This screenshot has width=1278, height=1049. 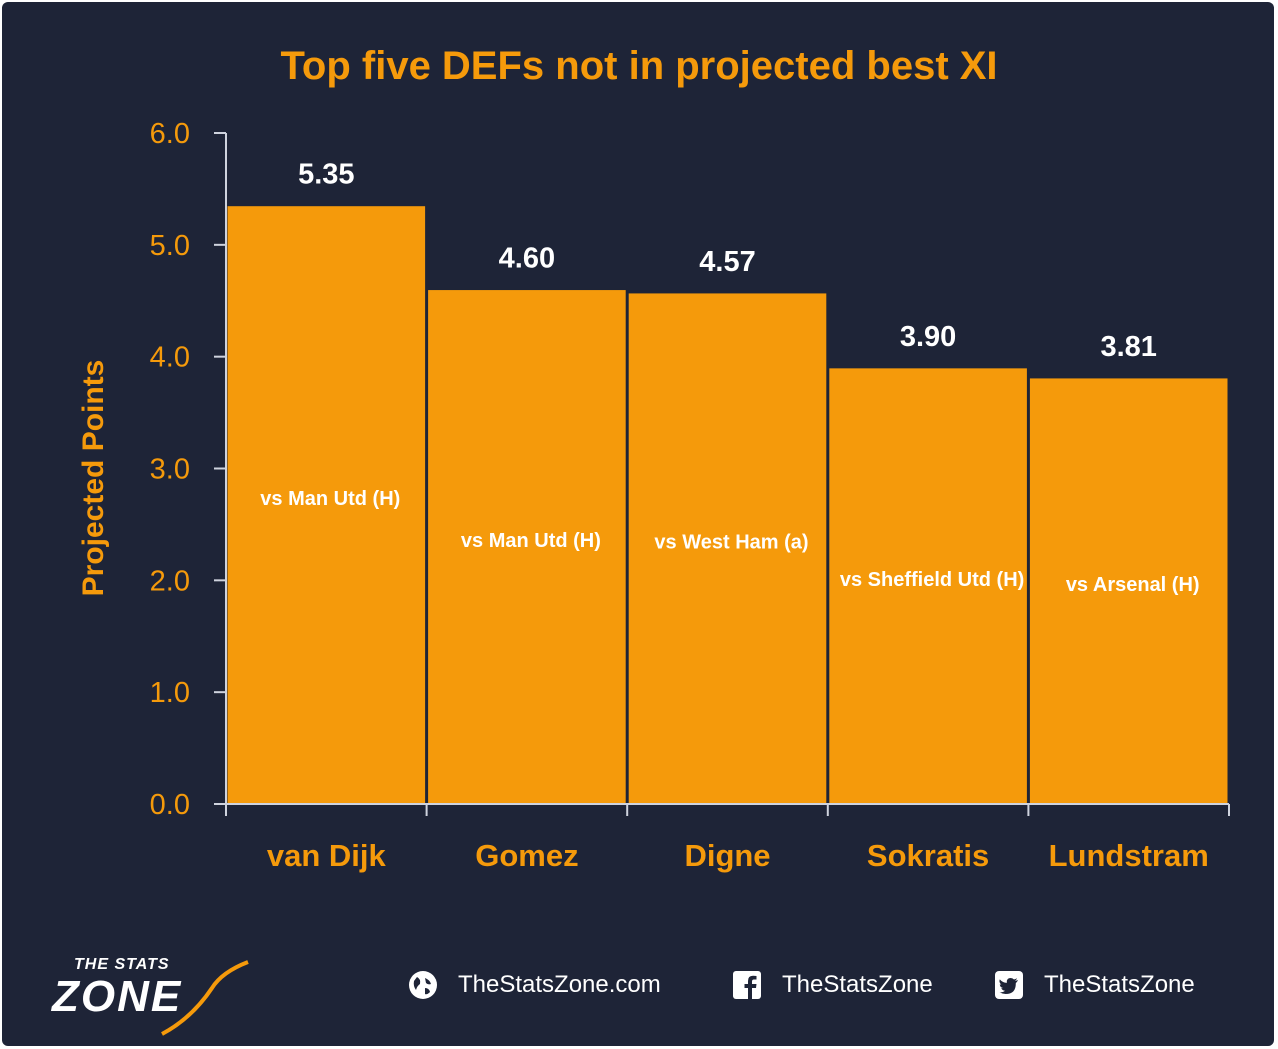 What do you see at coordinates (527, 259) in the screenshot?
I see `data-label: 4.60` at bounding box center [527, 259].